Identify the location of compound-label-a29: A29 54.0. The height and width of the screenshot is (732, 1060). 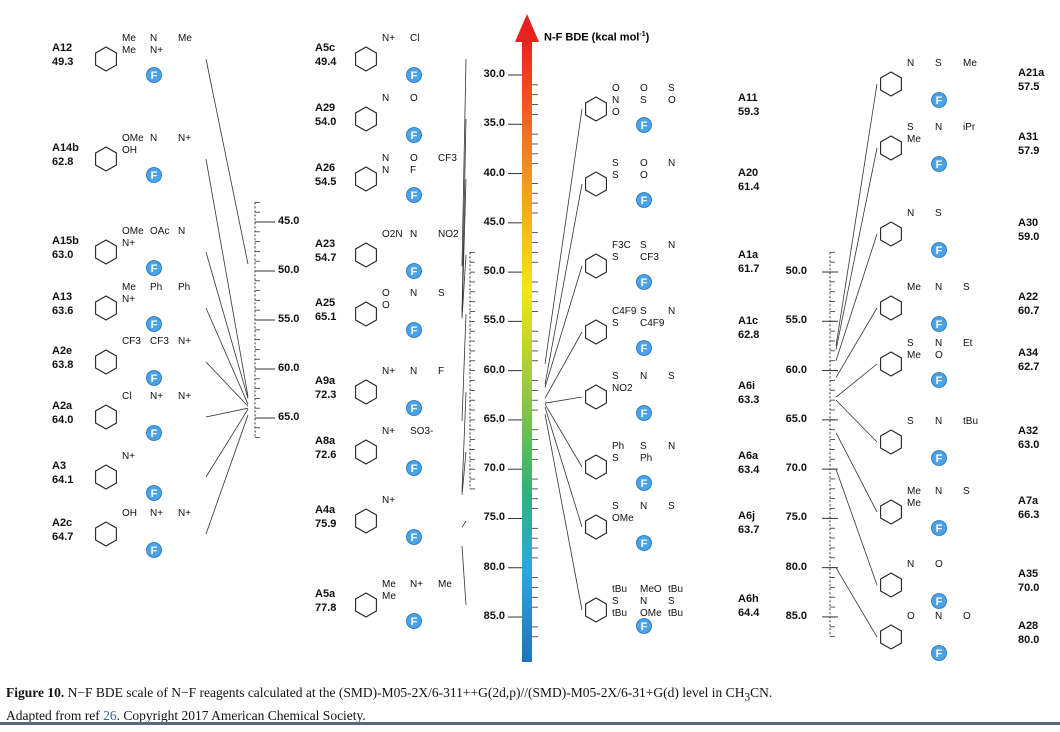
(325, 115).